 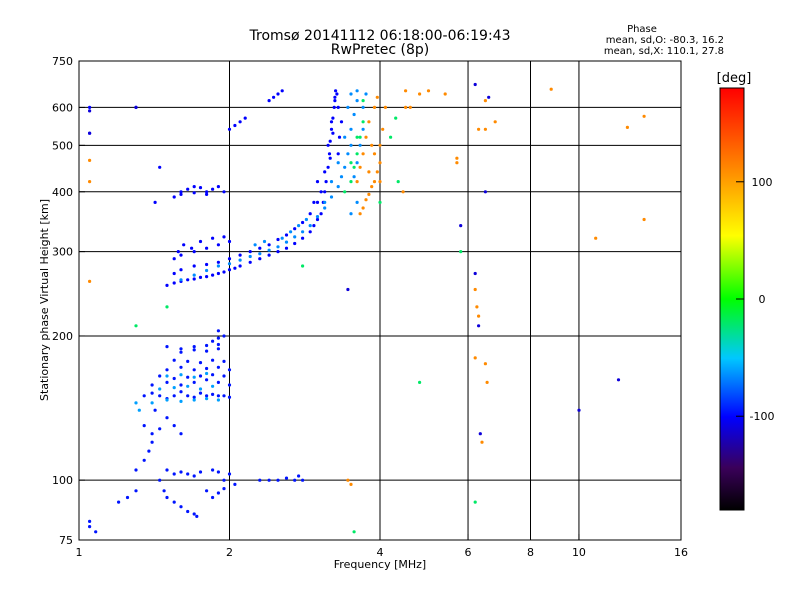 I want to click on colorbar-tick-label: 100, so click(x=762, y=182).